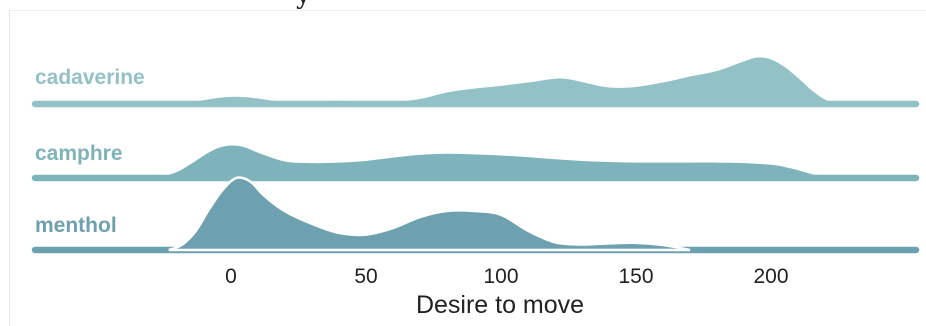 The width and height of the screenshot is (926, 326). I want to click on density-area-cadaverine, so click(508, 80).